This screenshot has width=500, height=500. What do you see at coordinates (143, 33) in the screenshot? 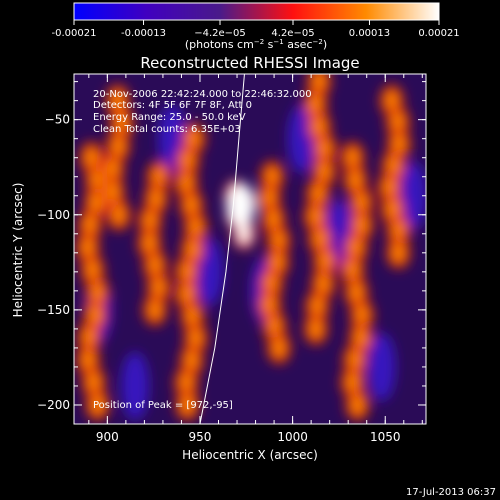
I see `colorbar-tick-label: -0.00013` at bounding box center [143, 33].